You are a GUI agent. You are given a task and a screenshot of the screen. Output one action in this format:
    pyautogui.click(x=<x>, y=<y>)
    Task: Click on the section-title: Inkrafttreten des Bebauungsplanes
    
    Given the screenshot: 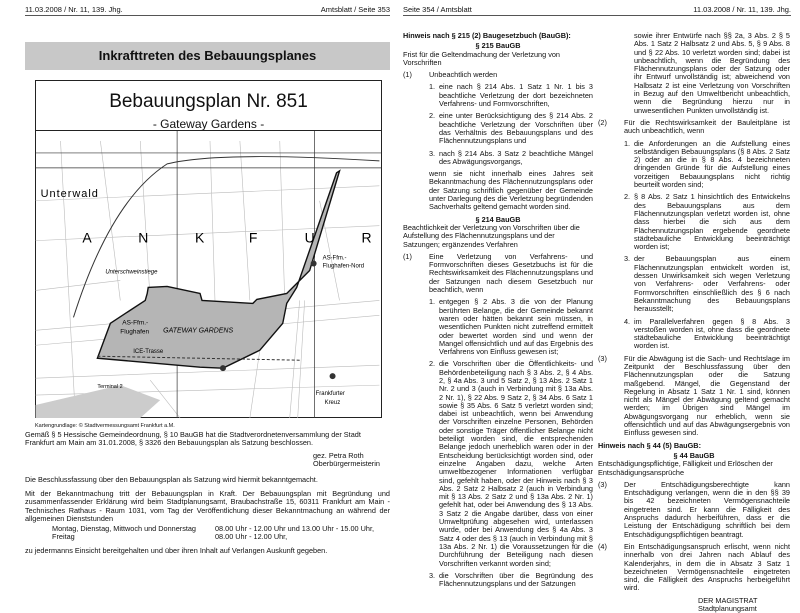 What is the action you would take?
    pyautogui.click(x=207, y=56)
    